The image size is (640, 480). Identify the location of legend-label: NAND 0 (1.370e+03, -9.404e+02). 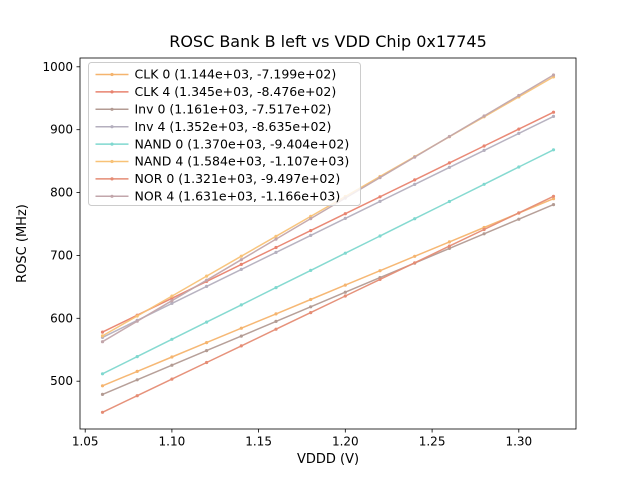
(242, 143).